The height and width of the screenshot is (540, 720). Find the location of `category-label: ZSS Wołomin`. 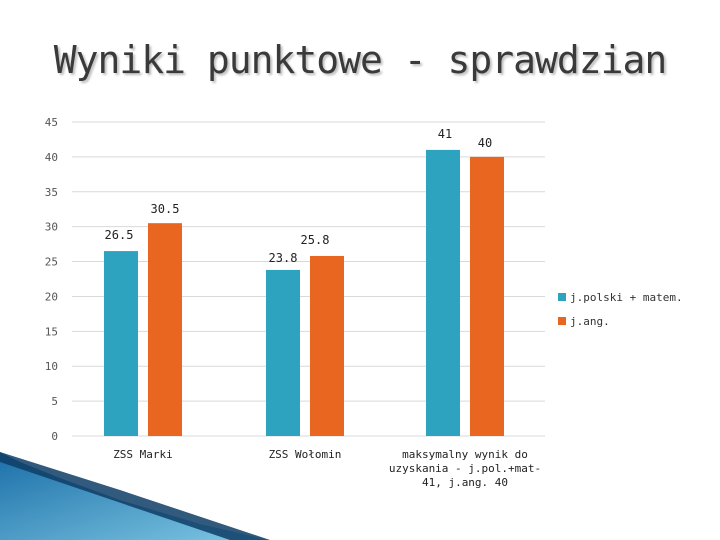

category-label: ZSS Wołomin is located at coordinates (305, 454).